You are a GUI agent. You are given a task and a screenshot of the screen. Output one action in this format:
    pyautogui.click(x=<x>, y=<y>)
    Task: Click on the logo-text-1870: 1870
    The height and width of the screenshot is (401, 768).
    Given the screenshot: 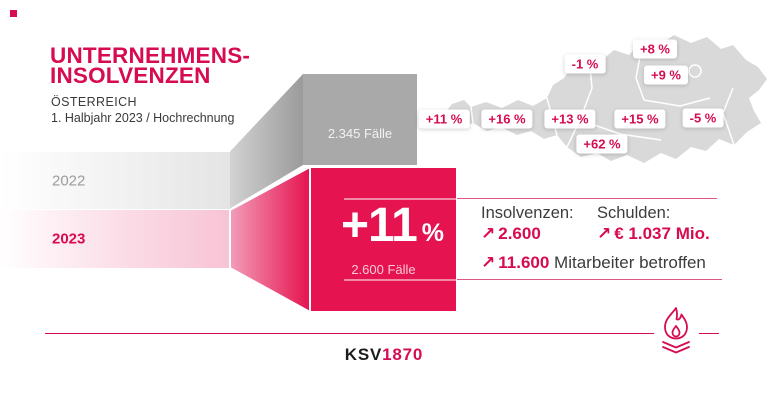 What is the action you would take?
    pyautogui.click(x=403, y=354)
    